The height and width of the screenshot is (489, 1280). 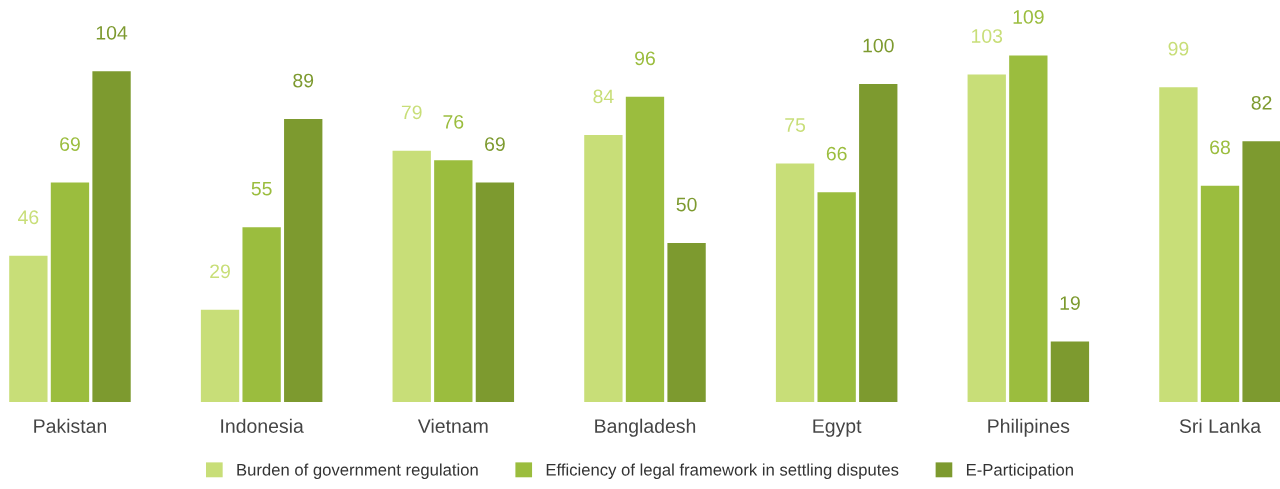 I want to click on data-label: 66, so click(x=836, y=153).